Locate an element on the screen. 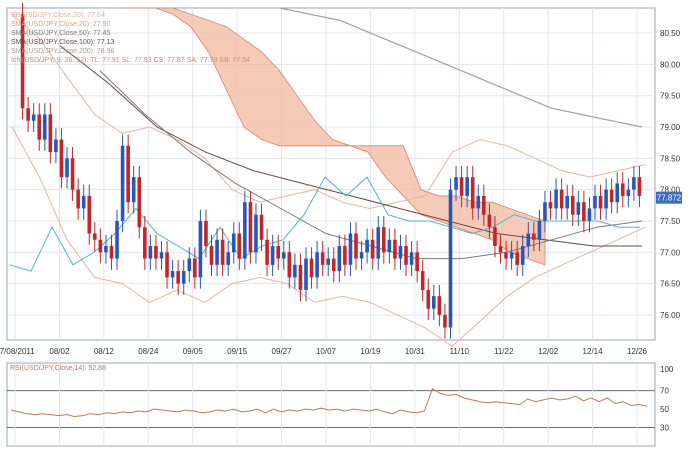  rsi-tick-label: 100 is located at coordinates (667, 369).